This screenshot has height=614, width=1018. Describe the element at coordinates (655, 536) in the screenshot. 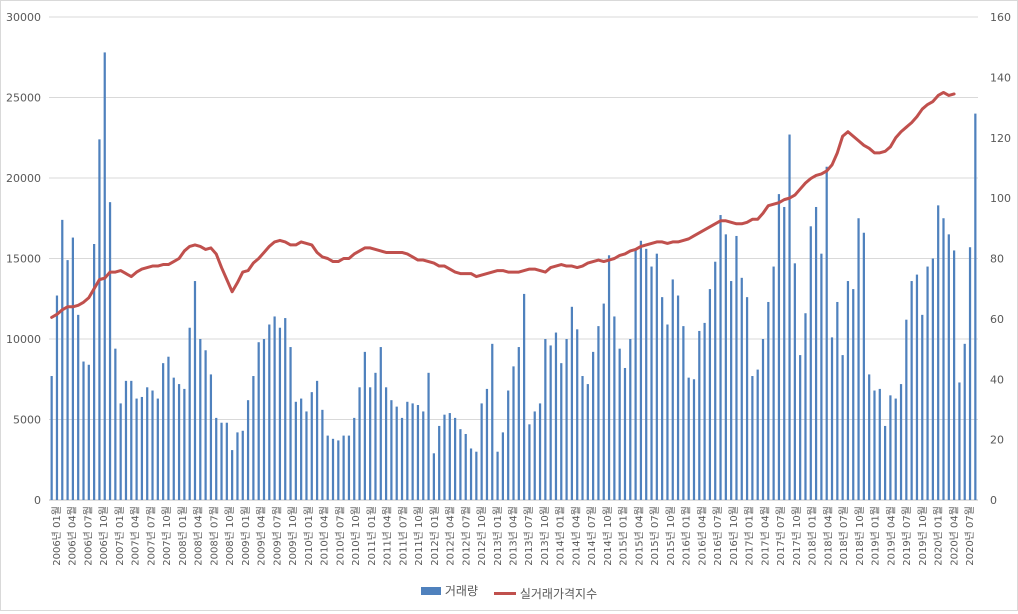

I see `x-tick-label: 2015년 07월` at that location.